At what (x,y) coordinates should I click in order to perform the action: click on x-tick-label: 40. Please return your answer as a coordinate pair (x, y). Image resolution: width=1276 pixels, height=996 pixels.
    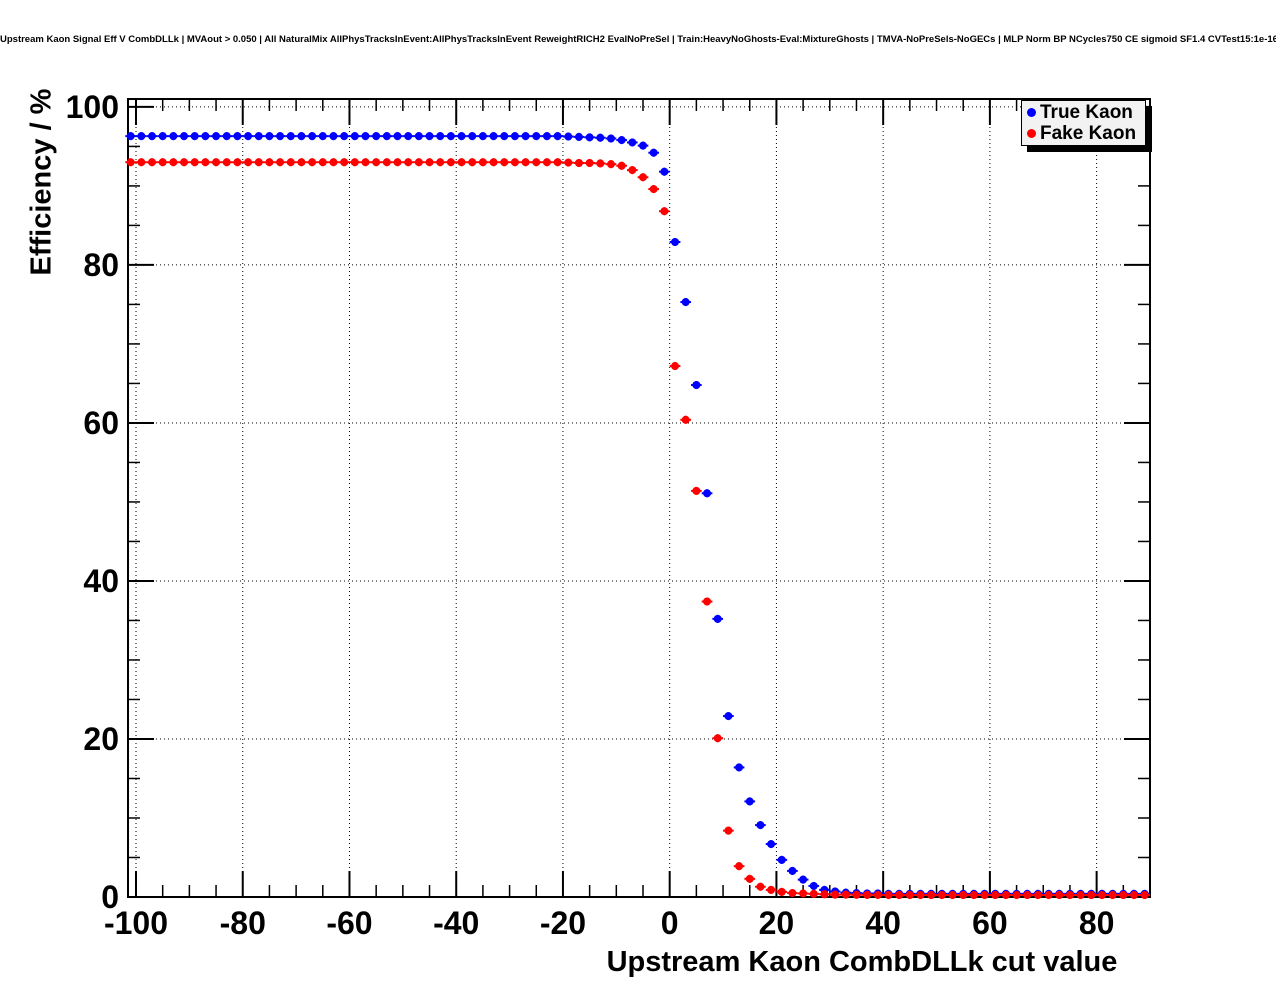
    Looking at the image, I should click on (883, 923).